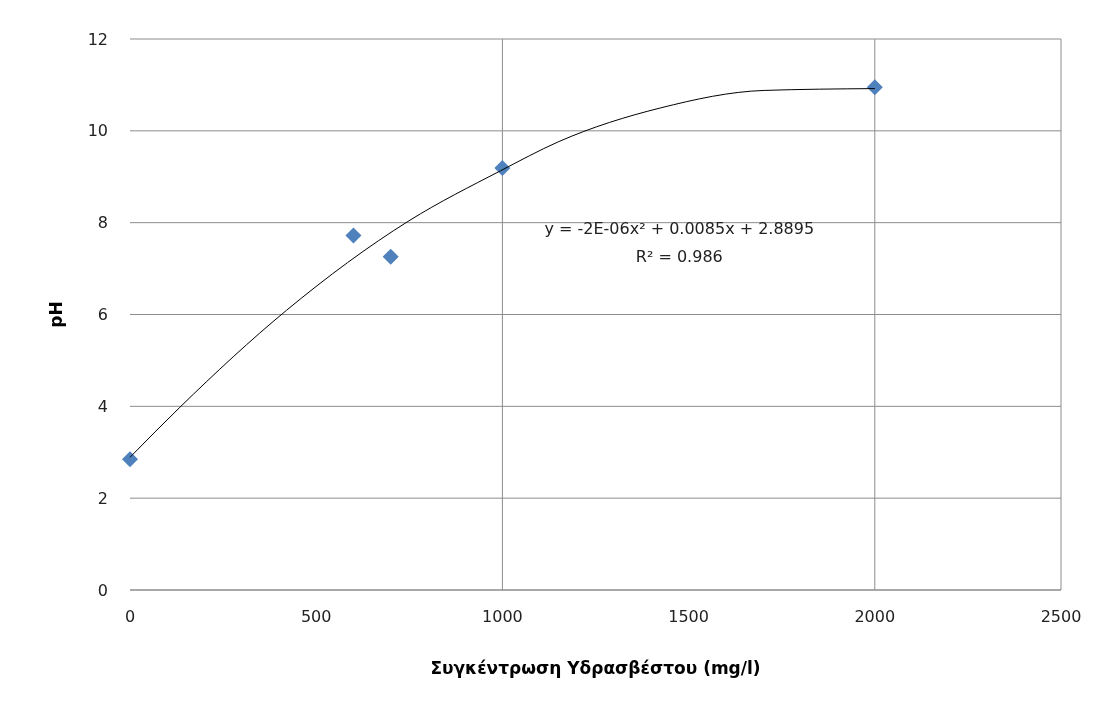  What do you see at coordinates (102, 498) in the screenshot?
I see `y-tick-label: 2` at bounding box center [102, 498].